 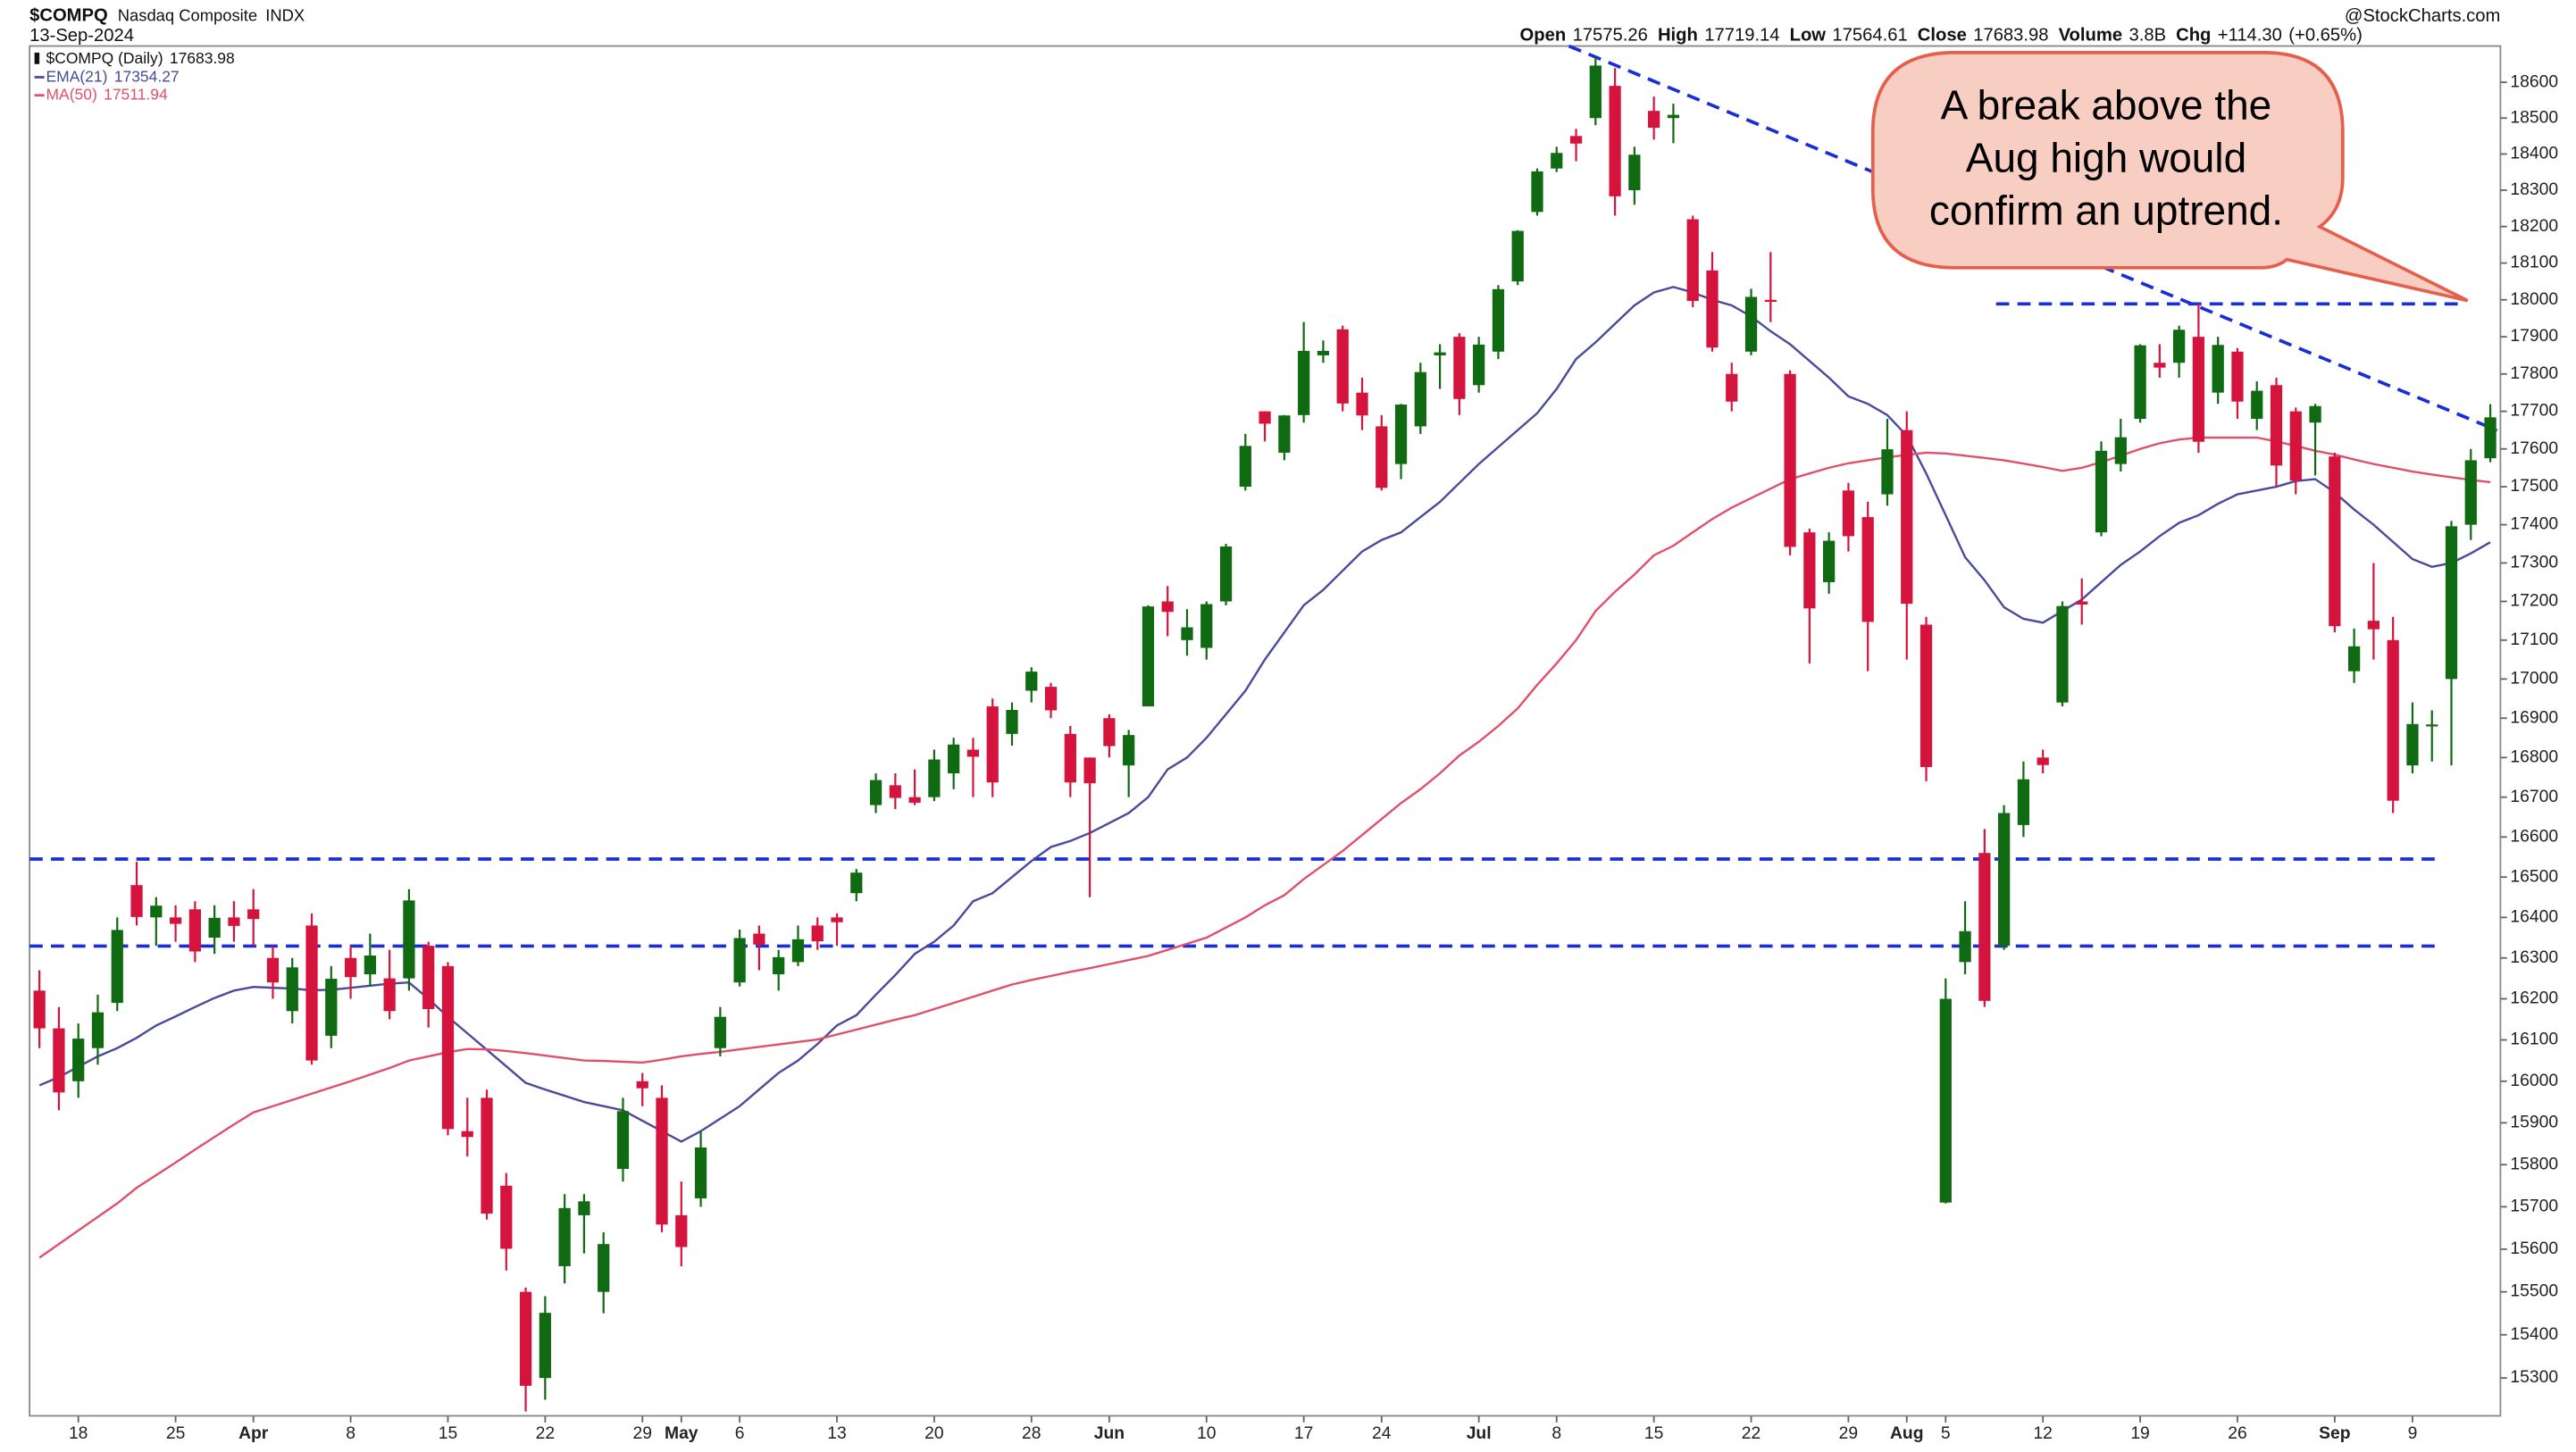 I want to click on x-tick-label: 29, so click(x=641, y=1433).